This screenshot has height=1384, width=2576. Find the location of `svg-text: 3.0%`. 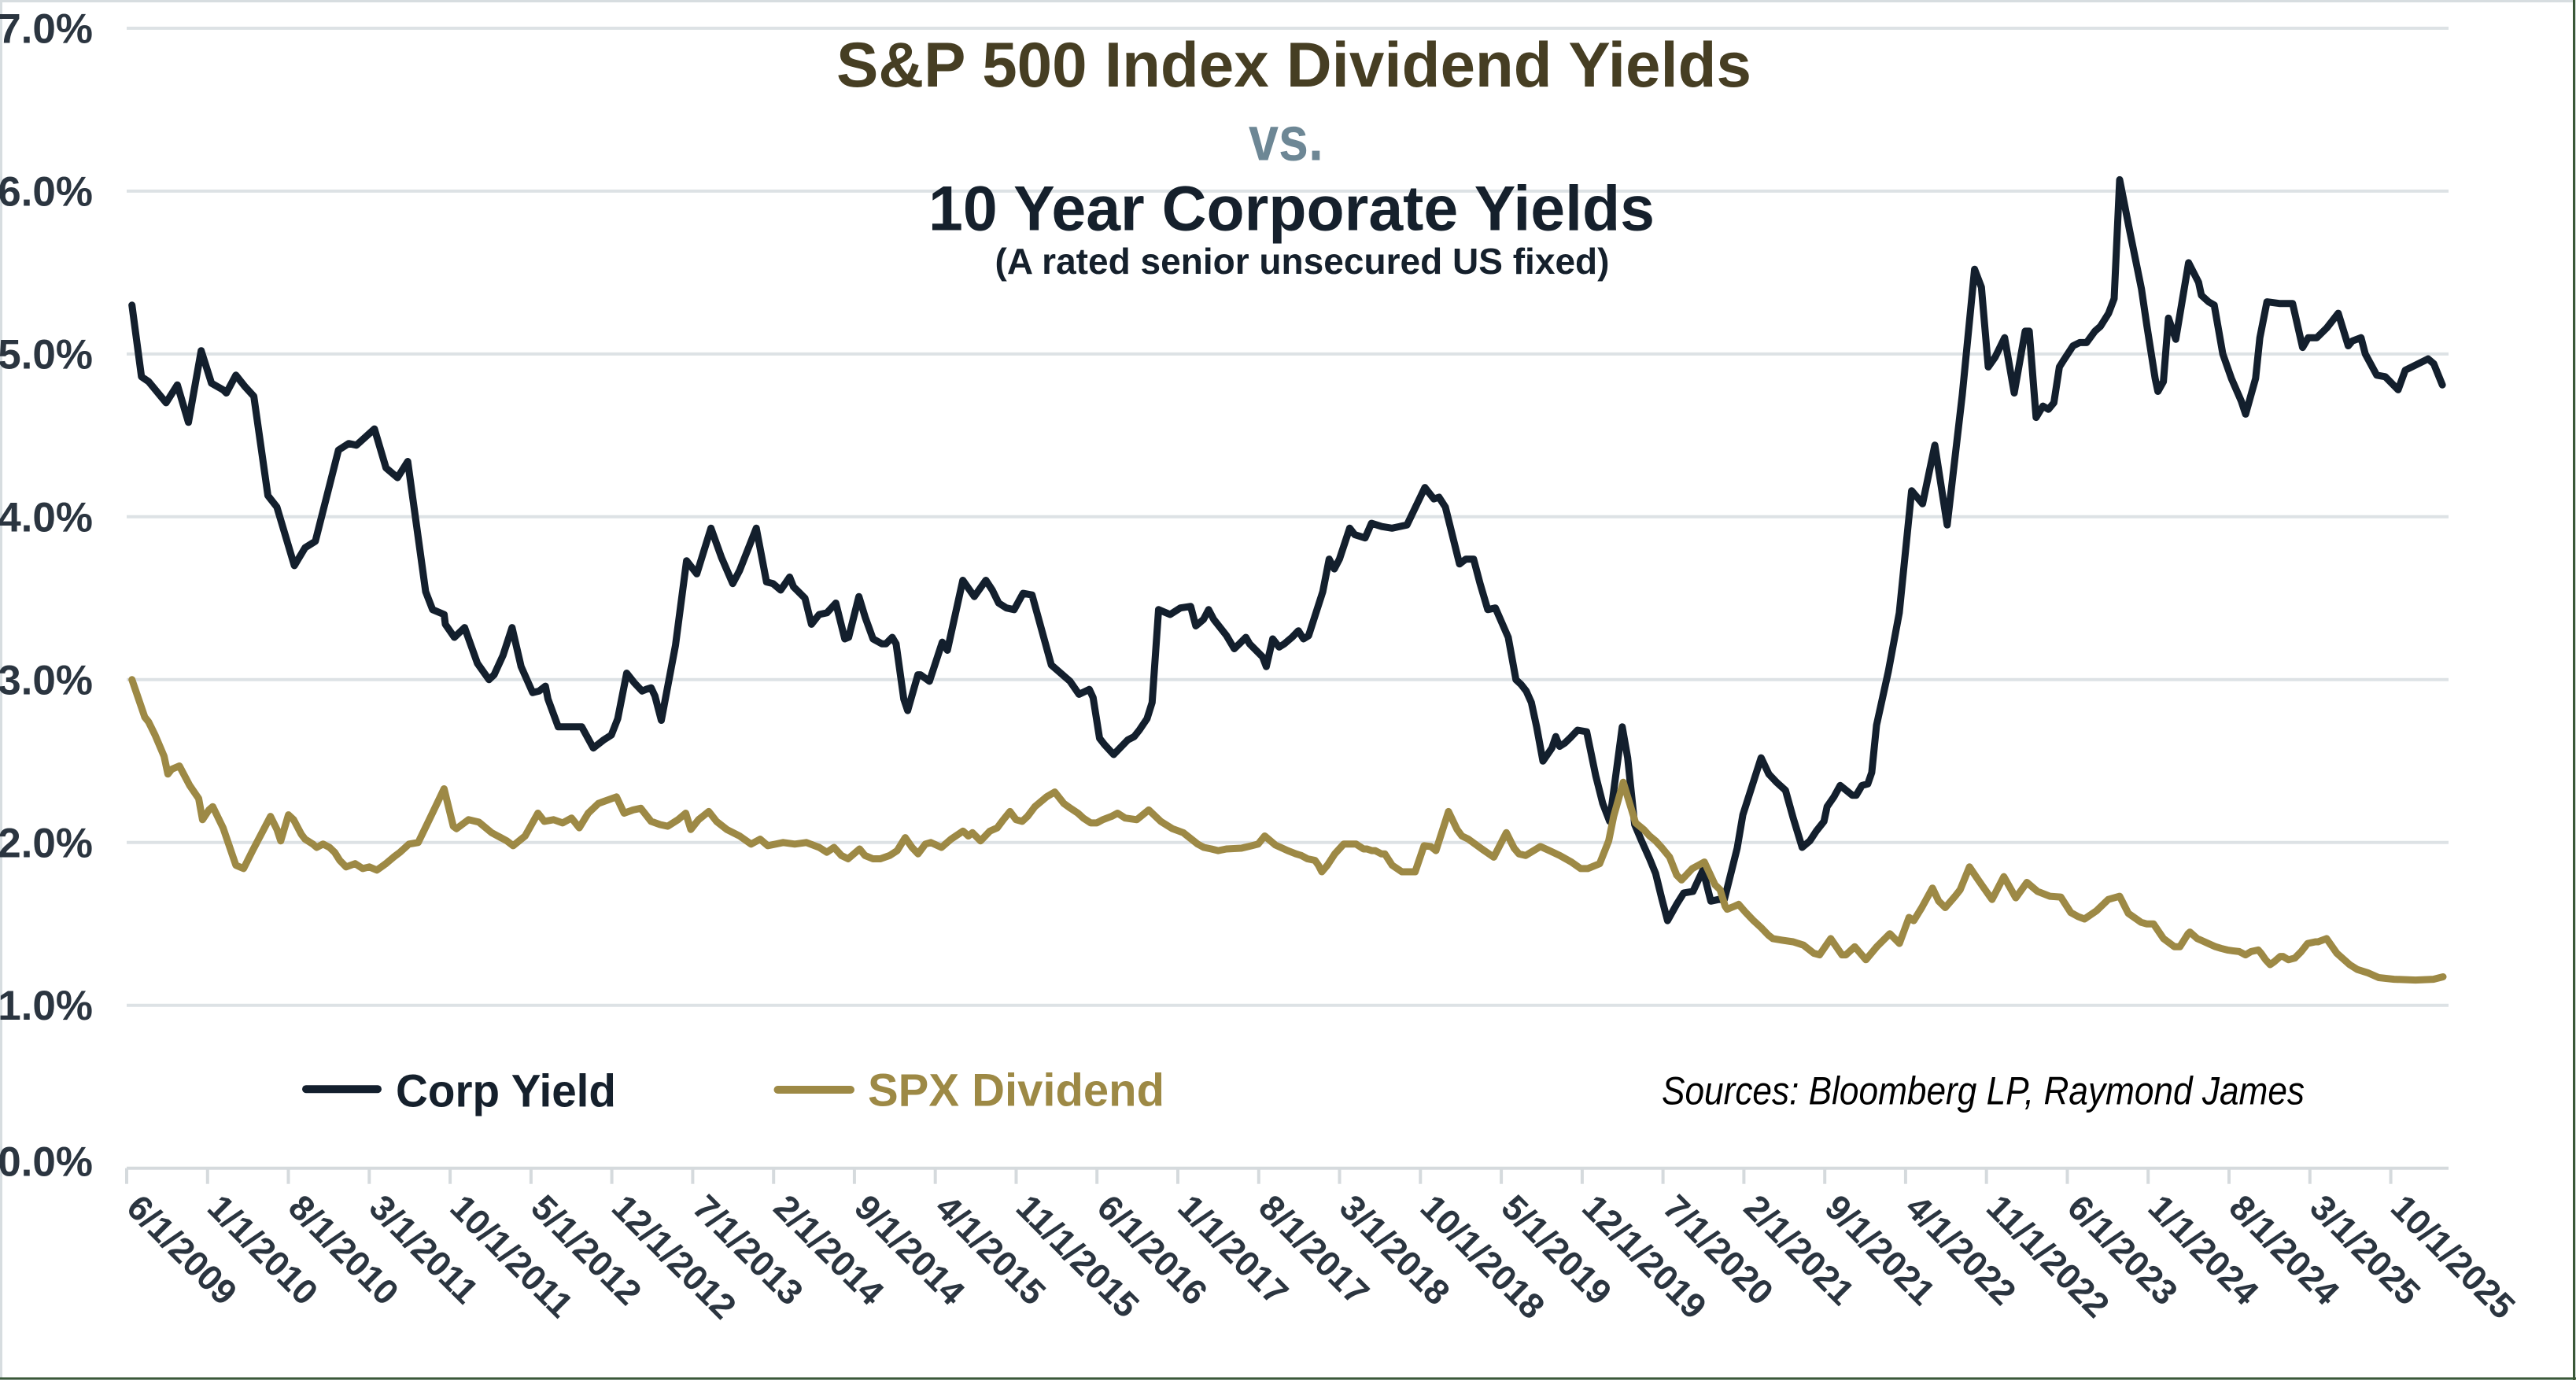

svg-text: 3.0% is located at coordinates (46, 680).